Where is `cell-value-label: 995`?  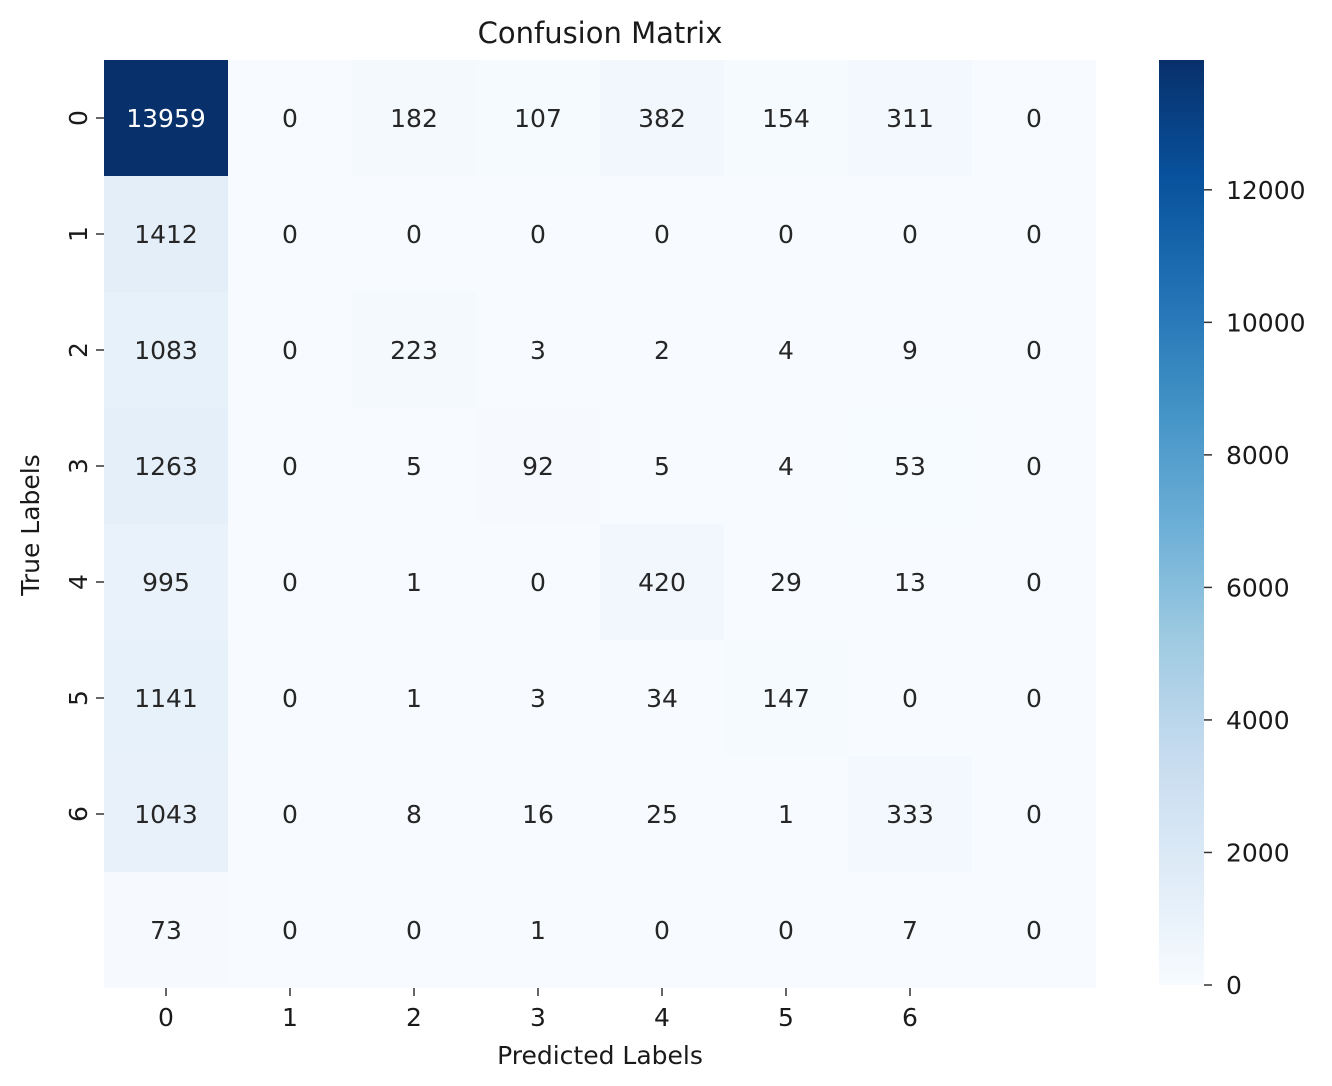
cell-value-label: 995 is located at coordinates (166, 582).